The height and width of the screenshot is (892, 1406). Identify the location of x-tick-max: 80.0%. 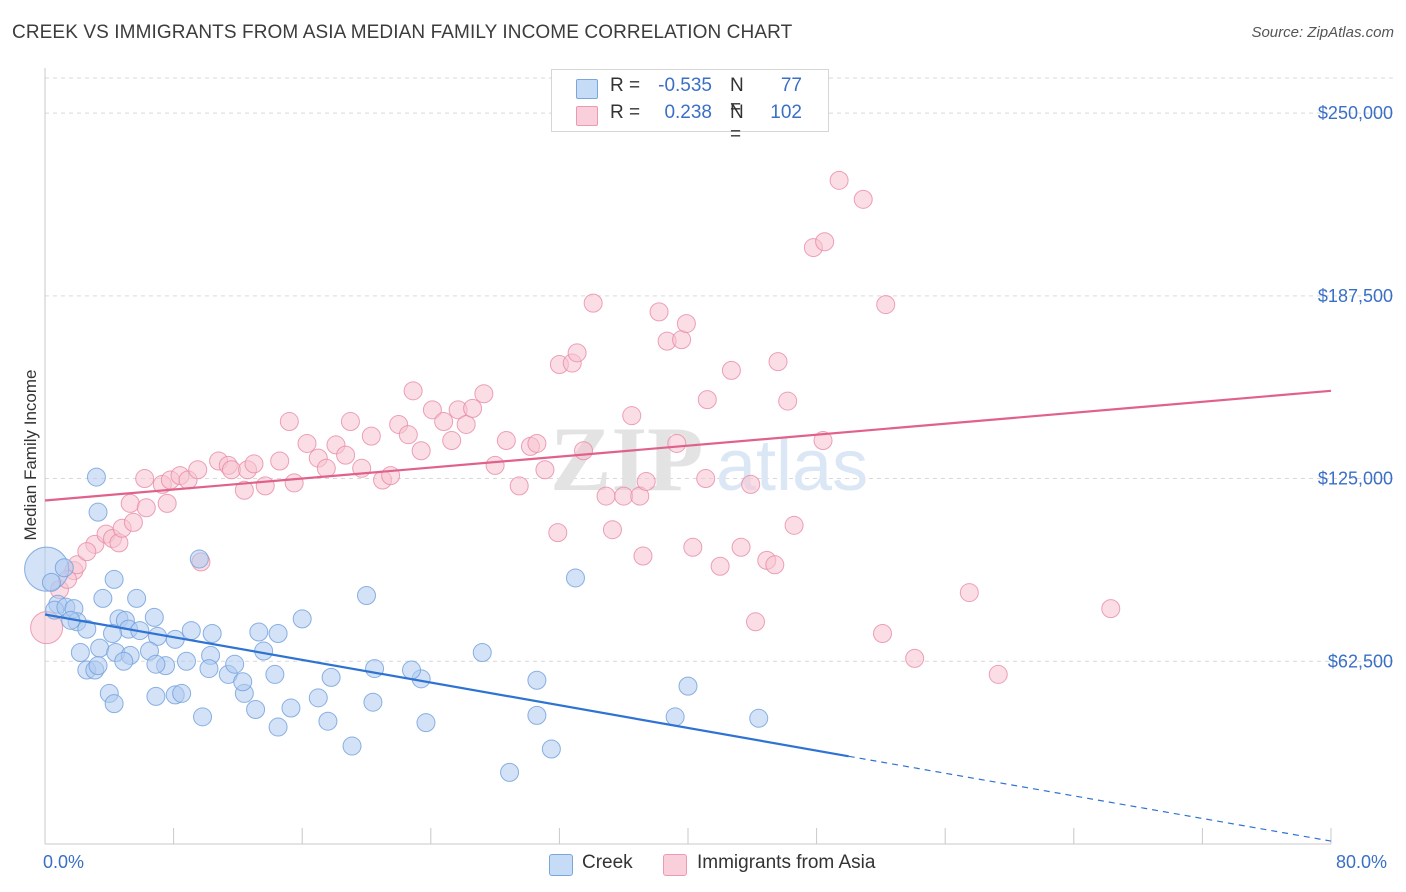
(1362, 862).